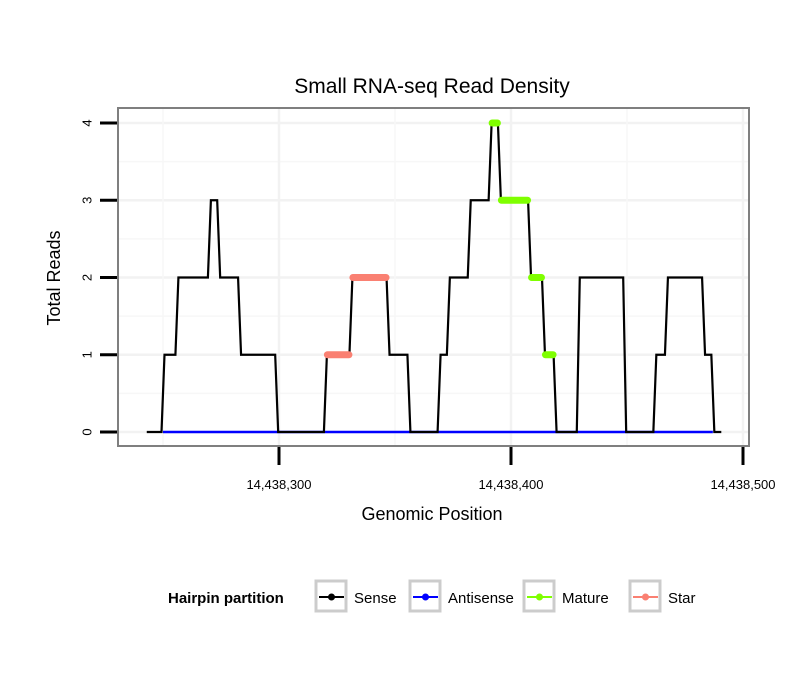 This screenshot has width=810, height=690. I want to click on chart-title: Small RNA-seq Read Density, so click(432, 86).